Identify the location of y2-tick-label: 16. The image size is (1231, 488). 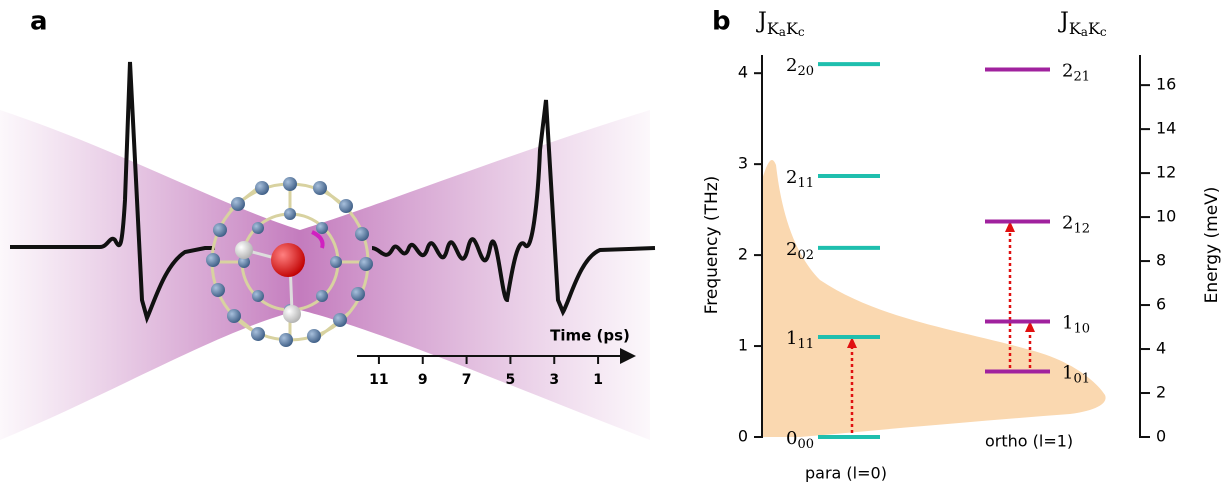
(1166, 84).